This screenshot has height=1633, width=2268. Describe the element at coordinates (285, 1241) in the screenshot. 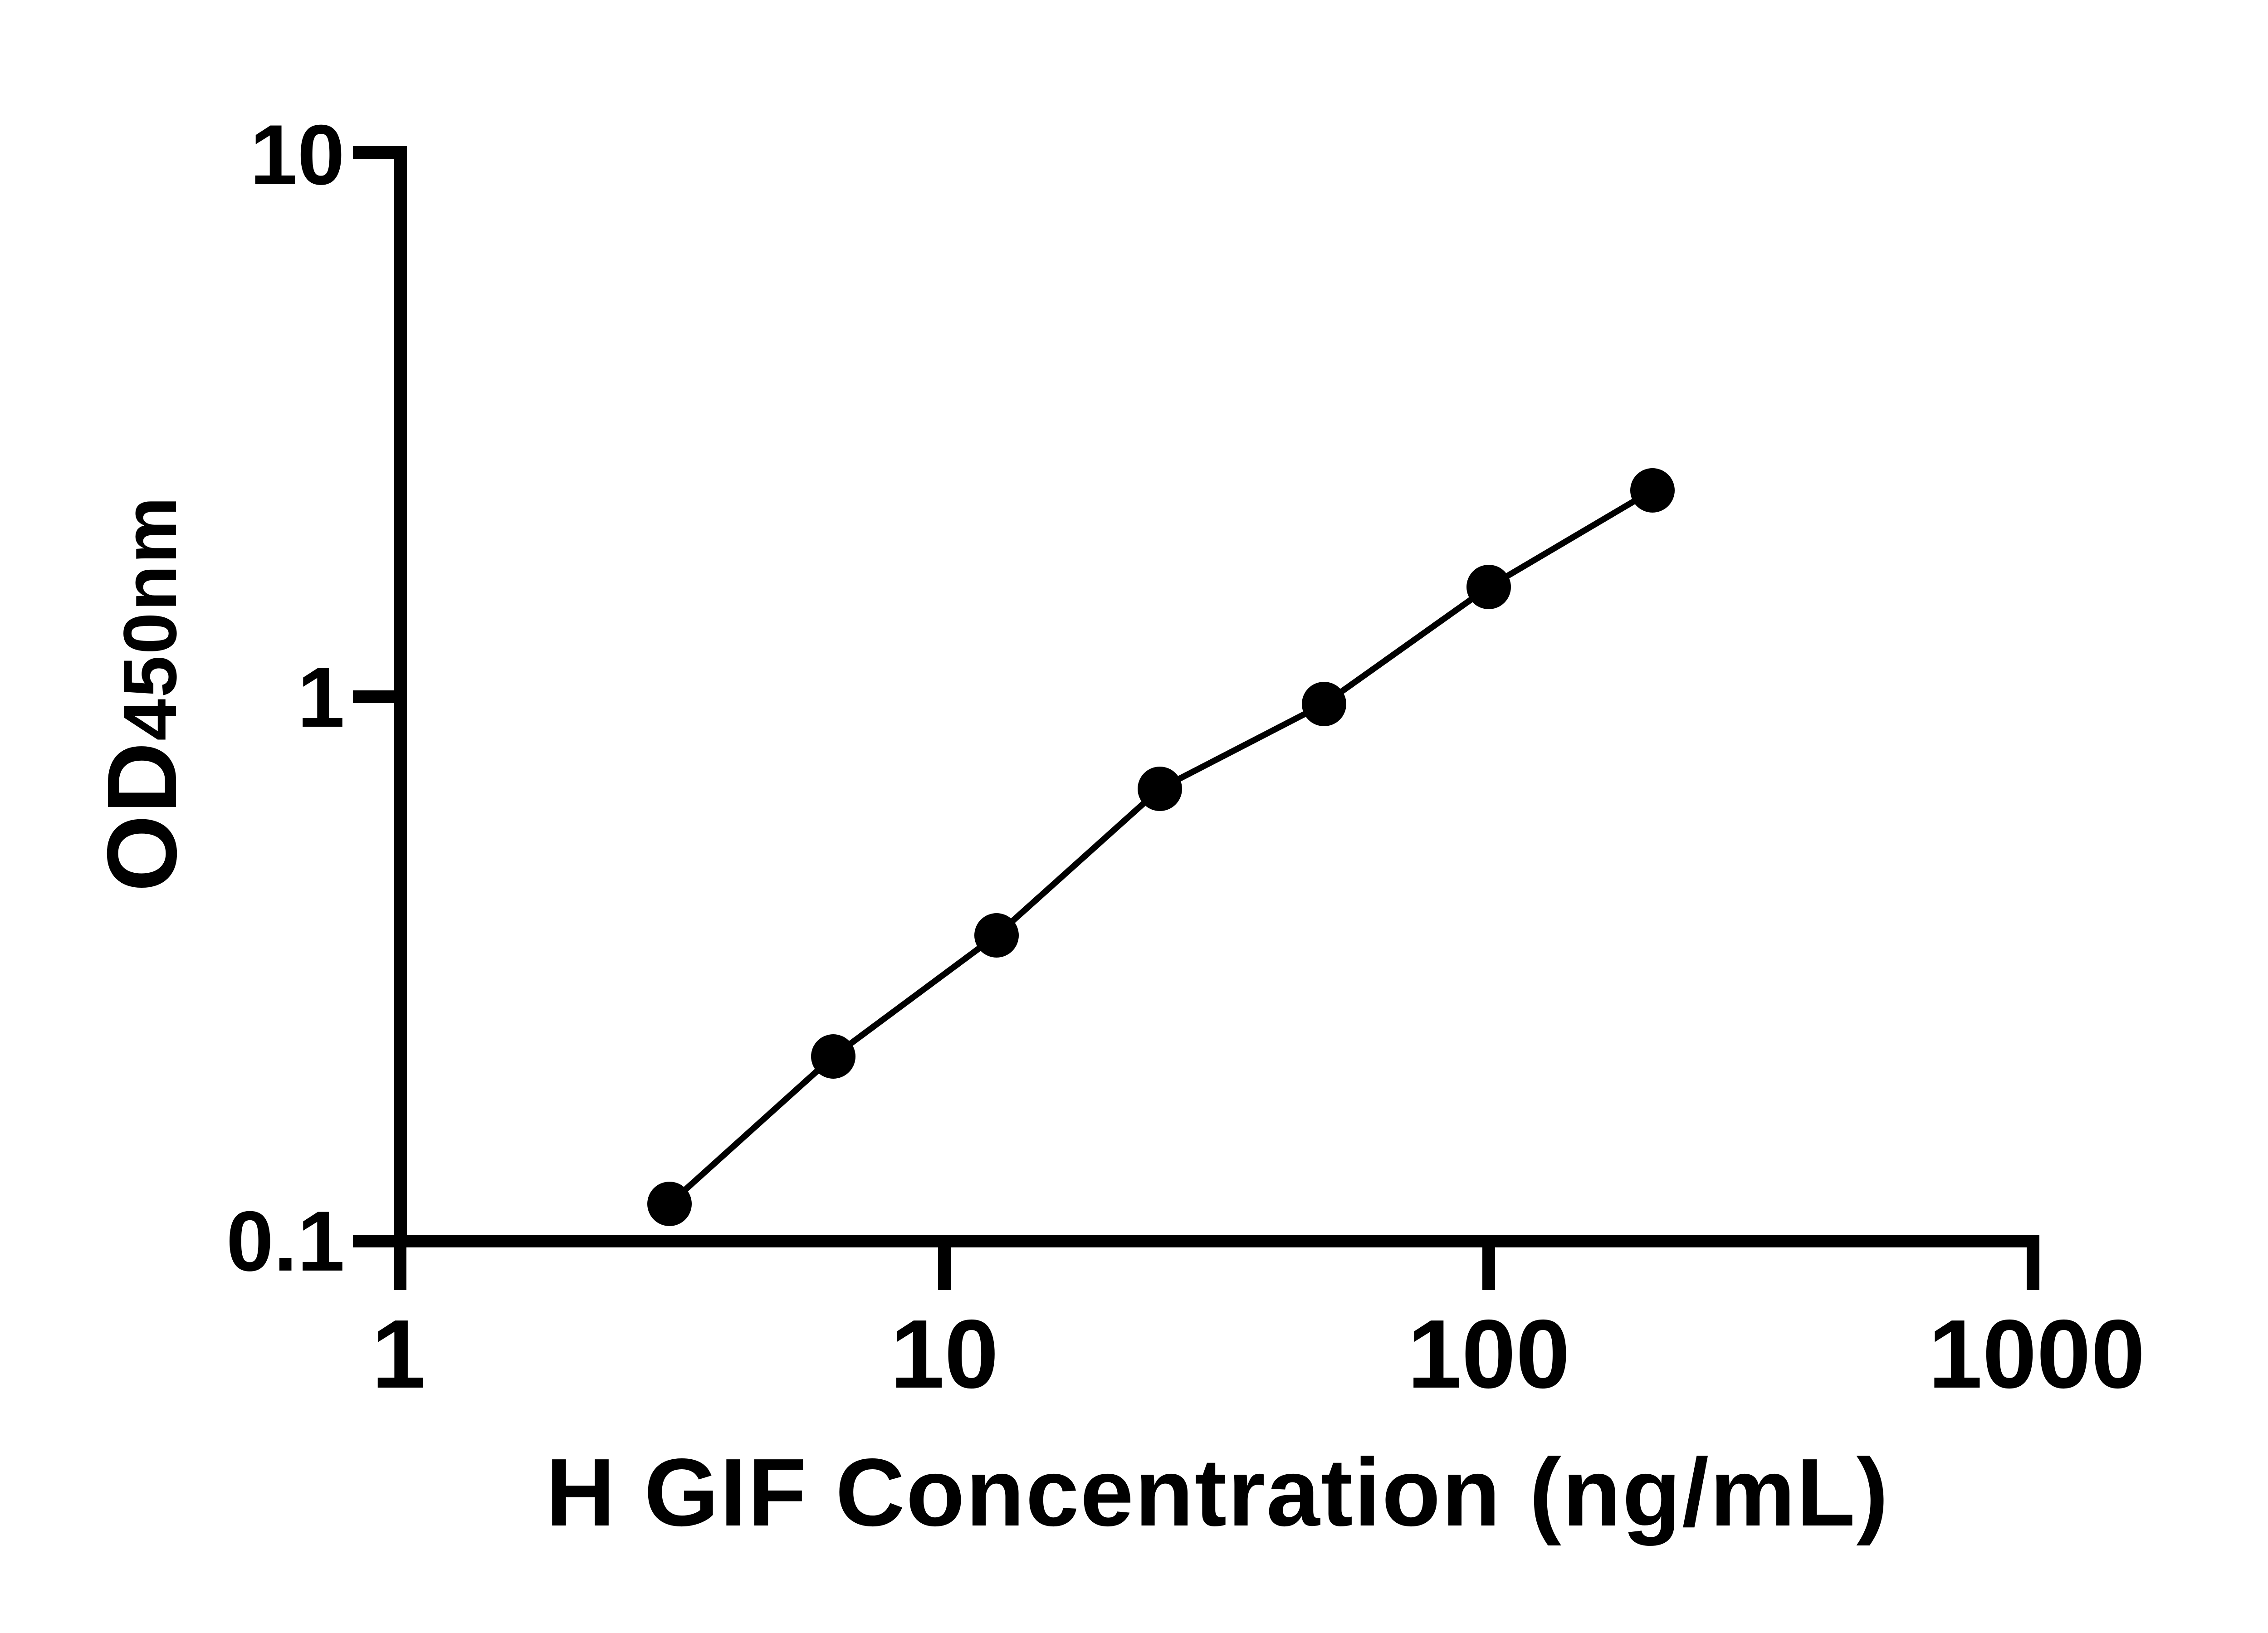

I see `svg-text: 0.1` at that location.